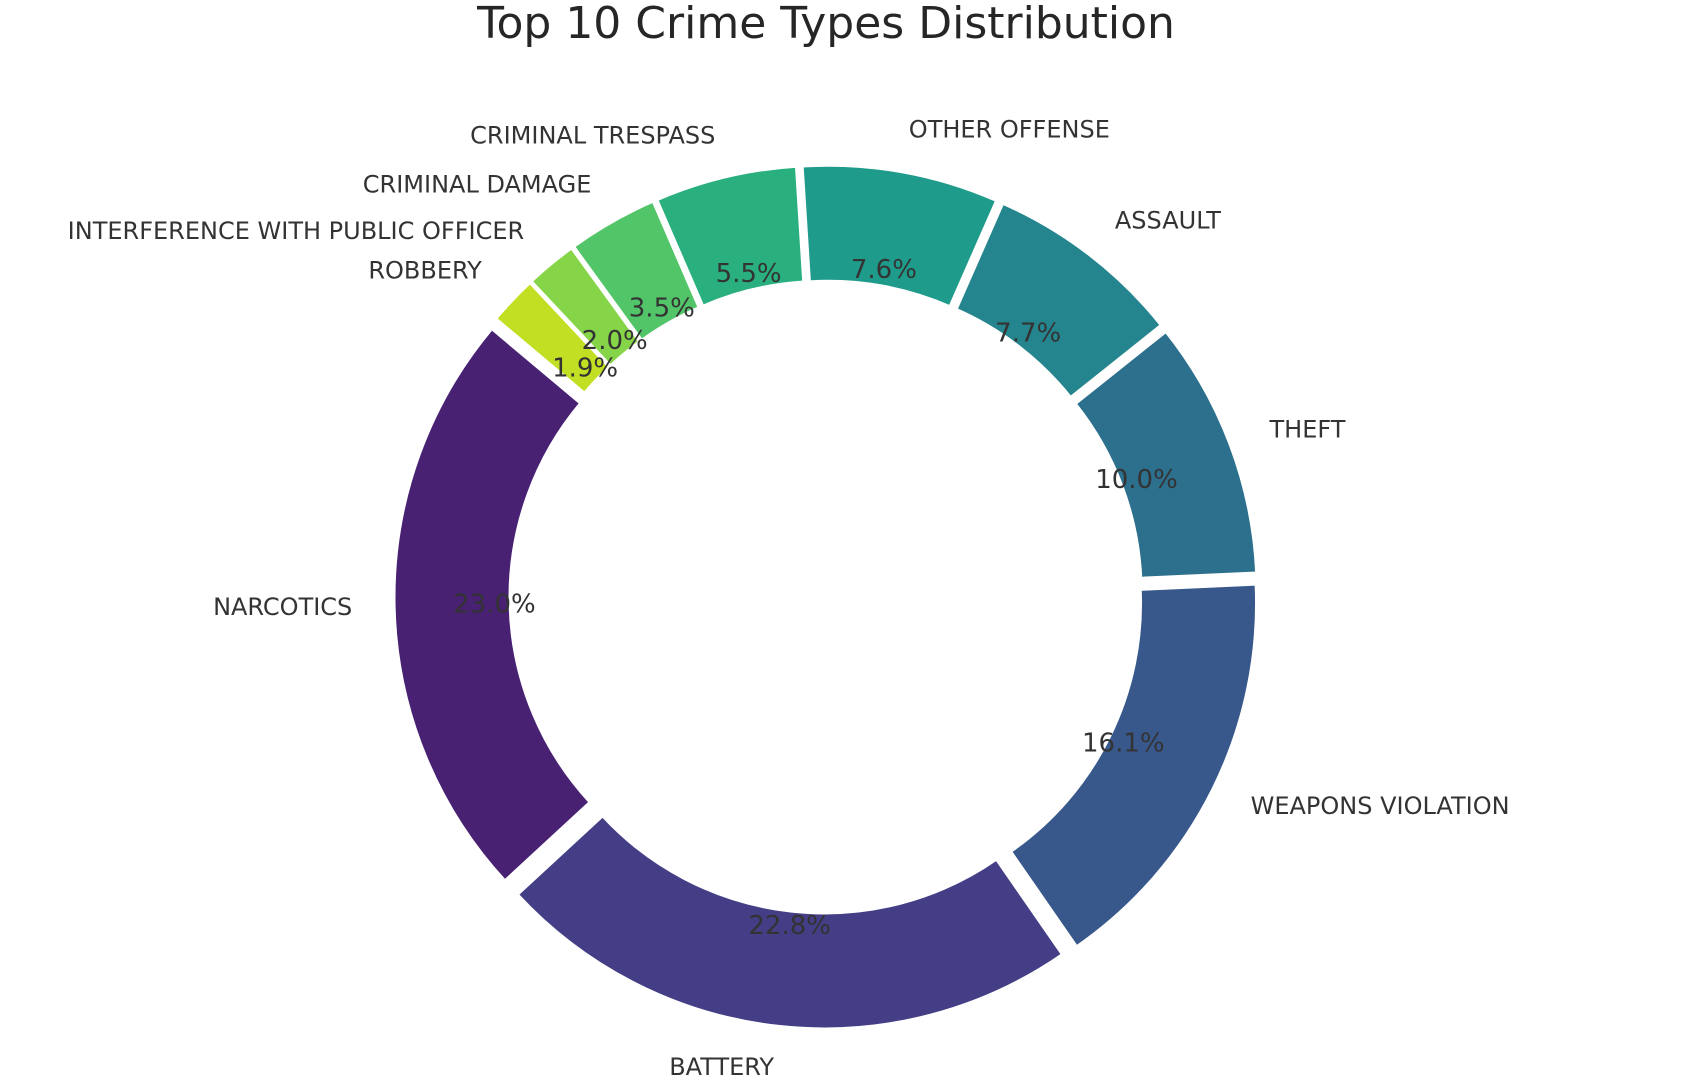 Image resolution: width=1696 pixels, height=1082 pixels. I want to click on slice-label-criminal-damage: CRIMINAL DAMAGE, so click(477, 184).